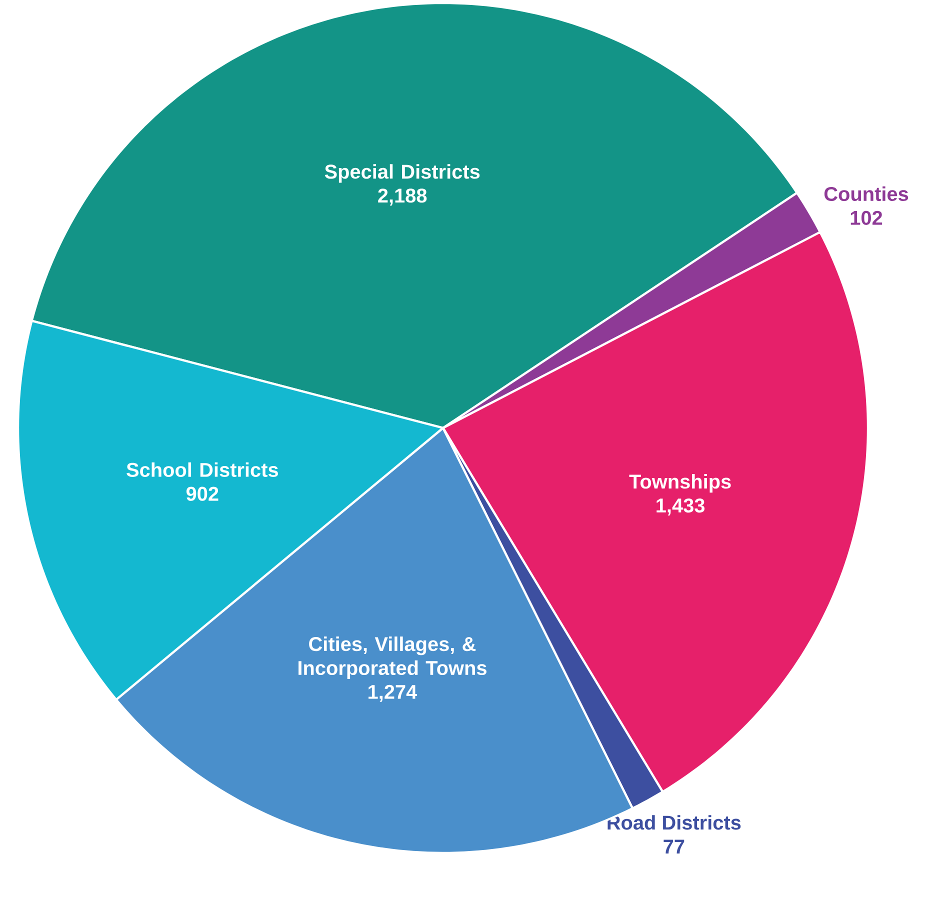 The width and height of the screenshot is (941, 900). I want to click on data-label: 902, so click(202, 493).